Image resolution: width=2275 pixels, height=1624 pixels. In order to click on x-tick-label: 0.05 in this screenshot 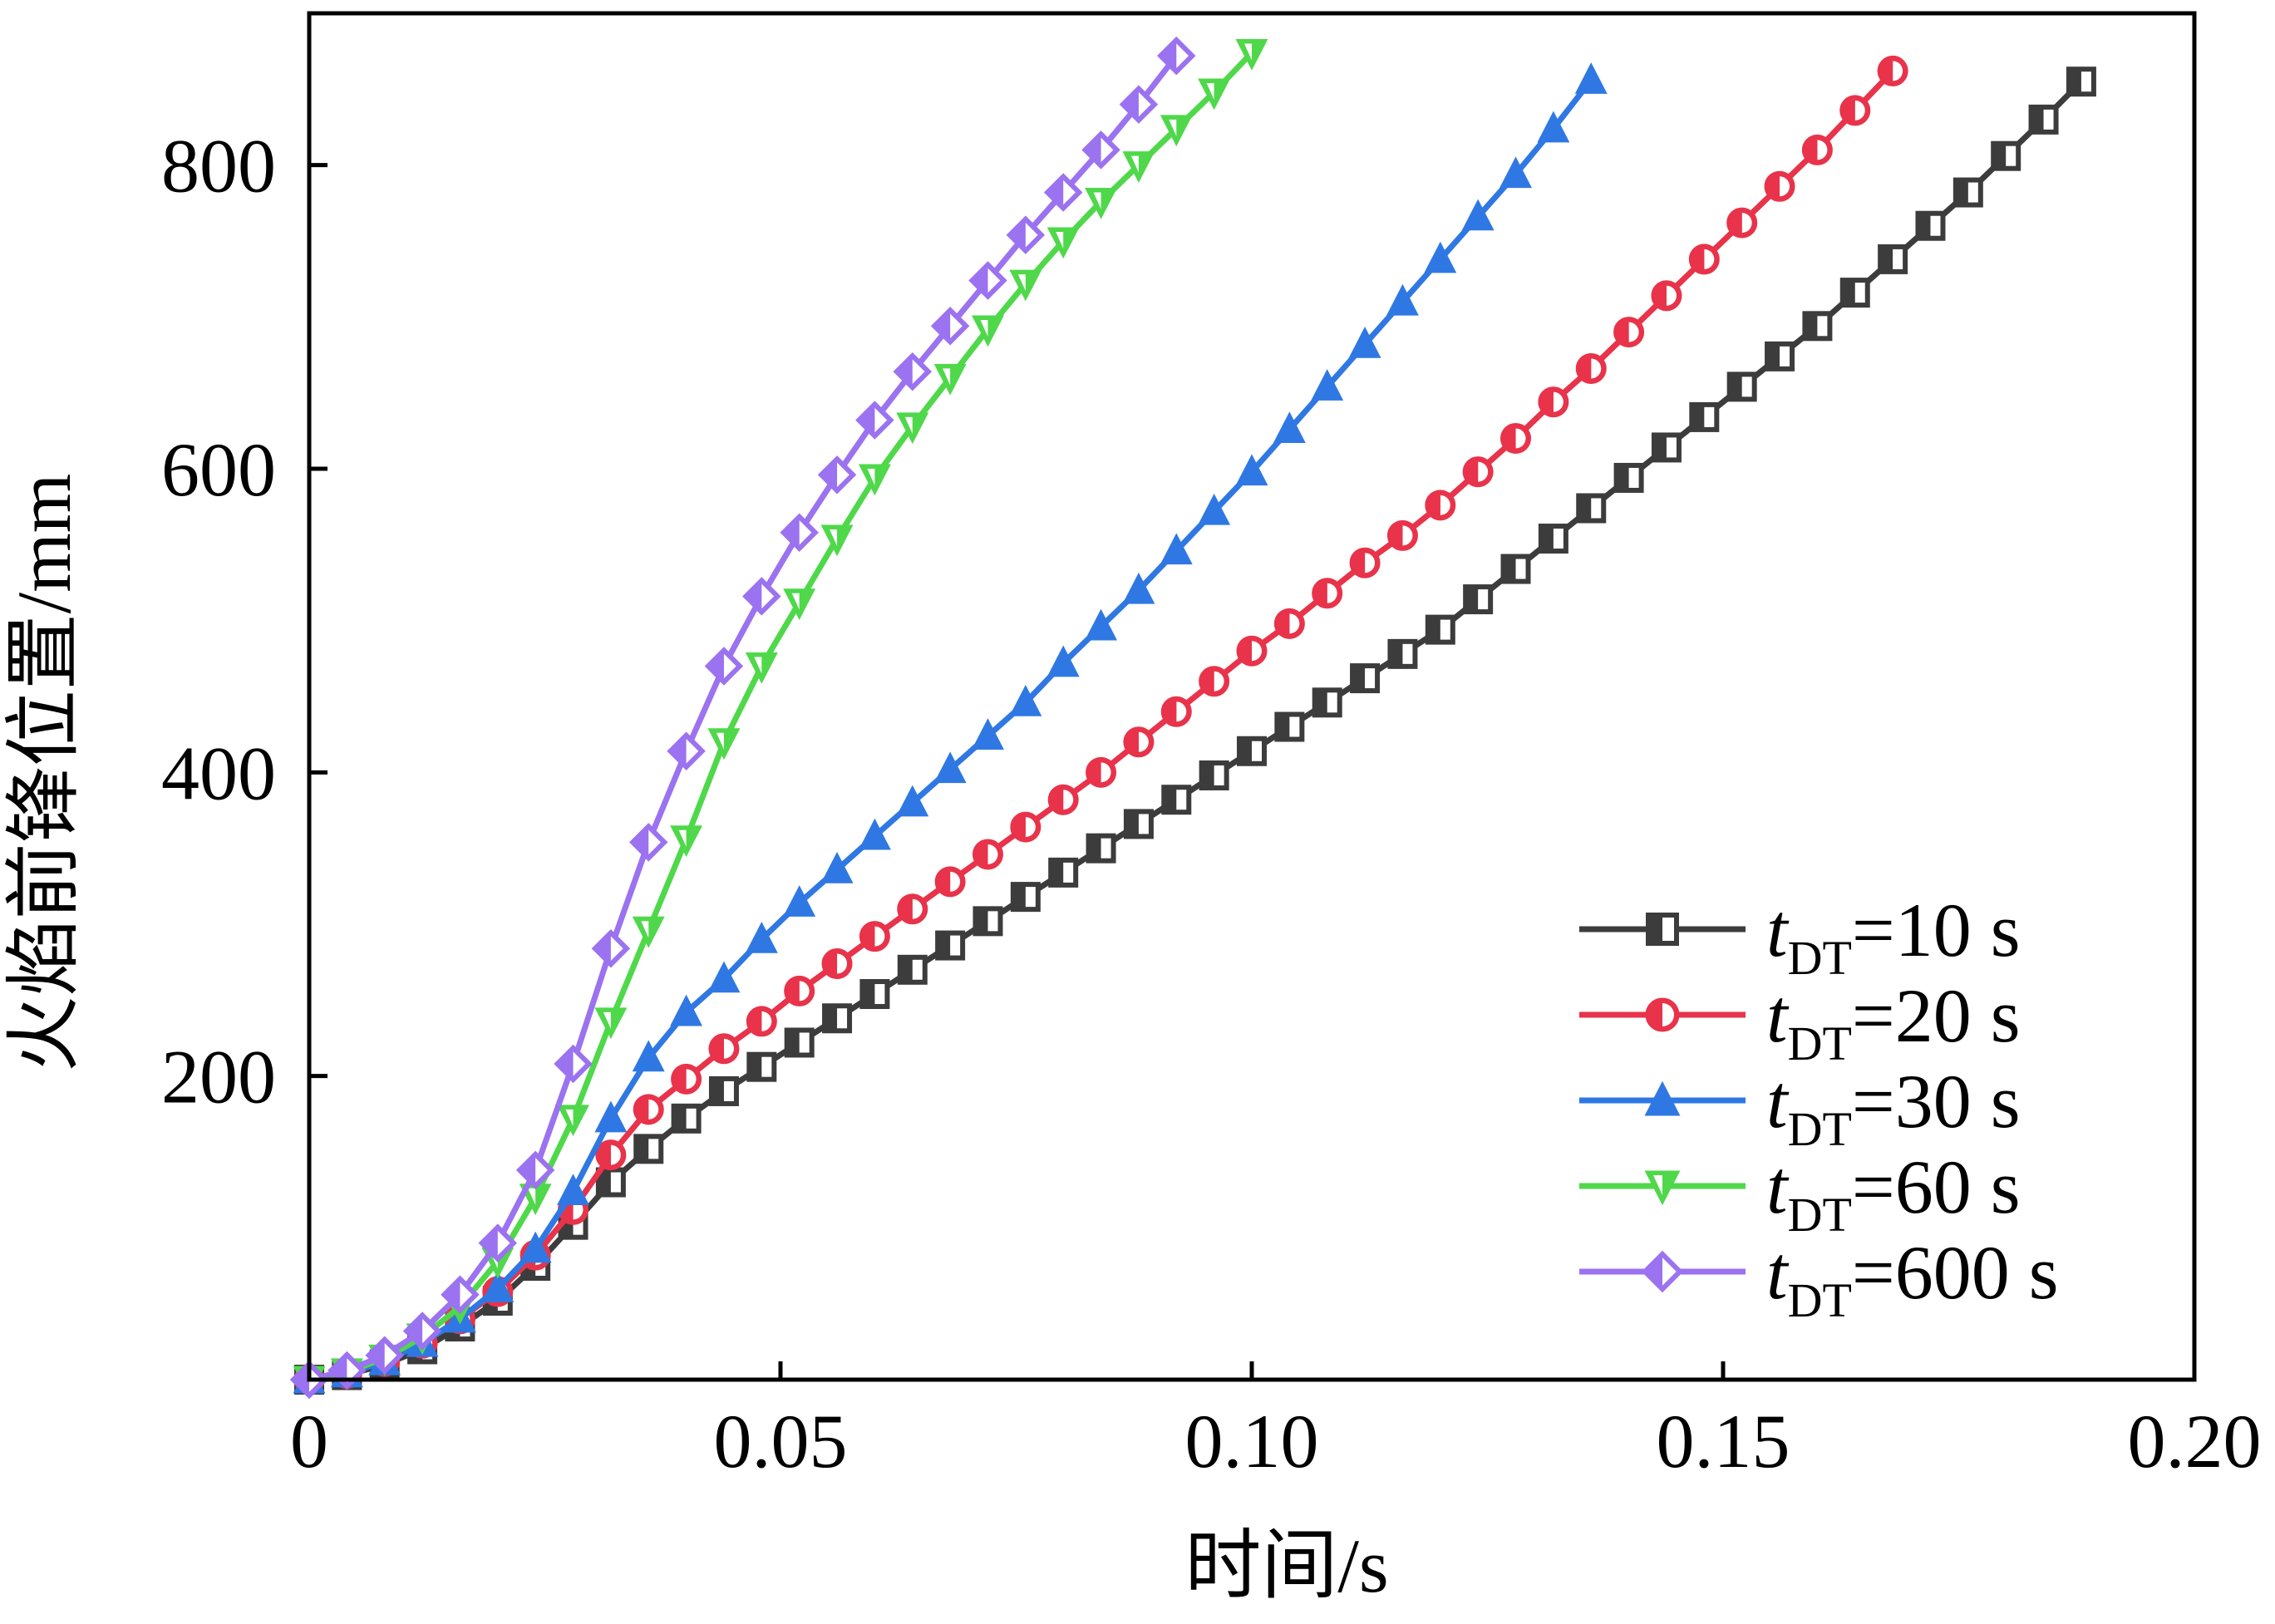, I will do `click(781, 1441)`.